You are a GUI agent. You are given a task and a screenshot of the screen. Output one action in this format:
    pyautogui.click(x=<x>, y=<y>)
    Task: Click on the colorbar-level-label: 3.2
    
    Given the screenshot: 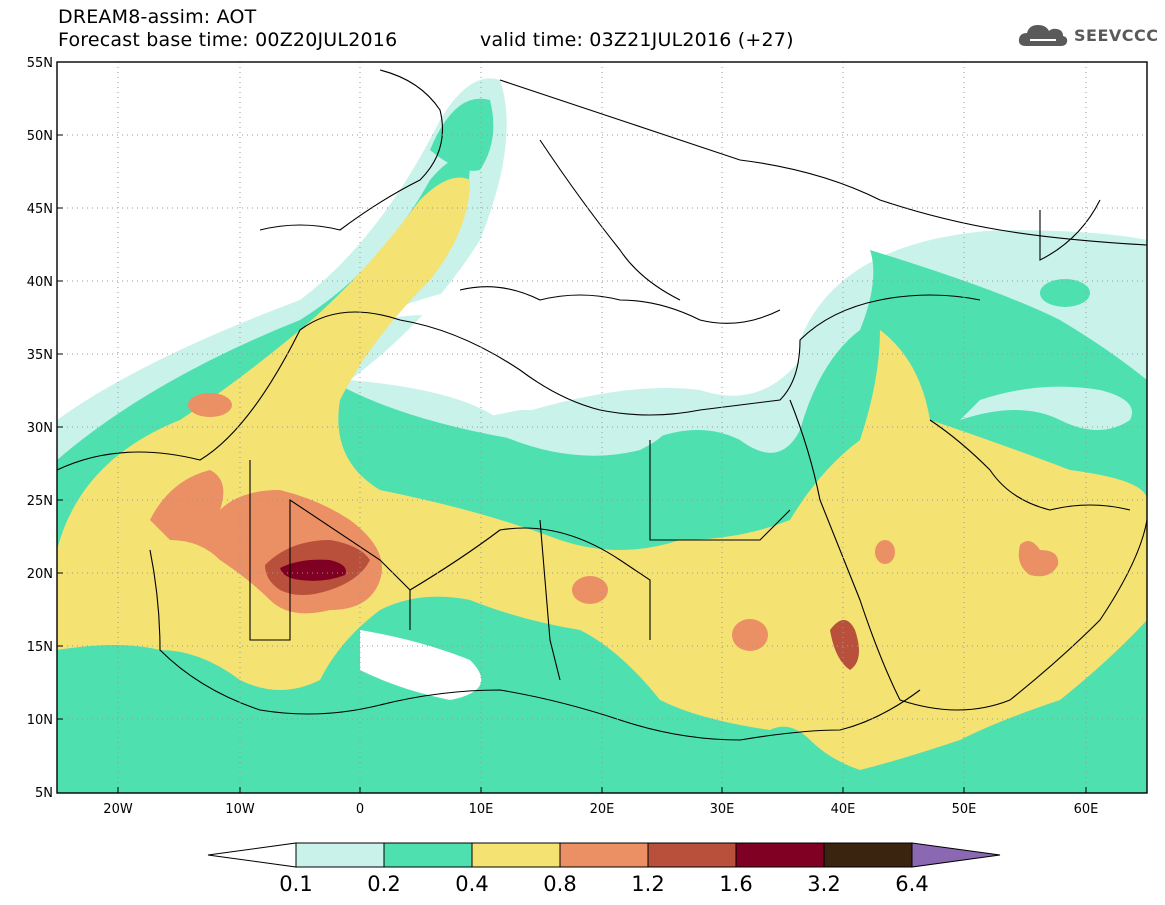 What is the action you would take?
    pyautogui.click(x=823, y=884)
    